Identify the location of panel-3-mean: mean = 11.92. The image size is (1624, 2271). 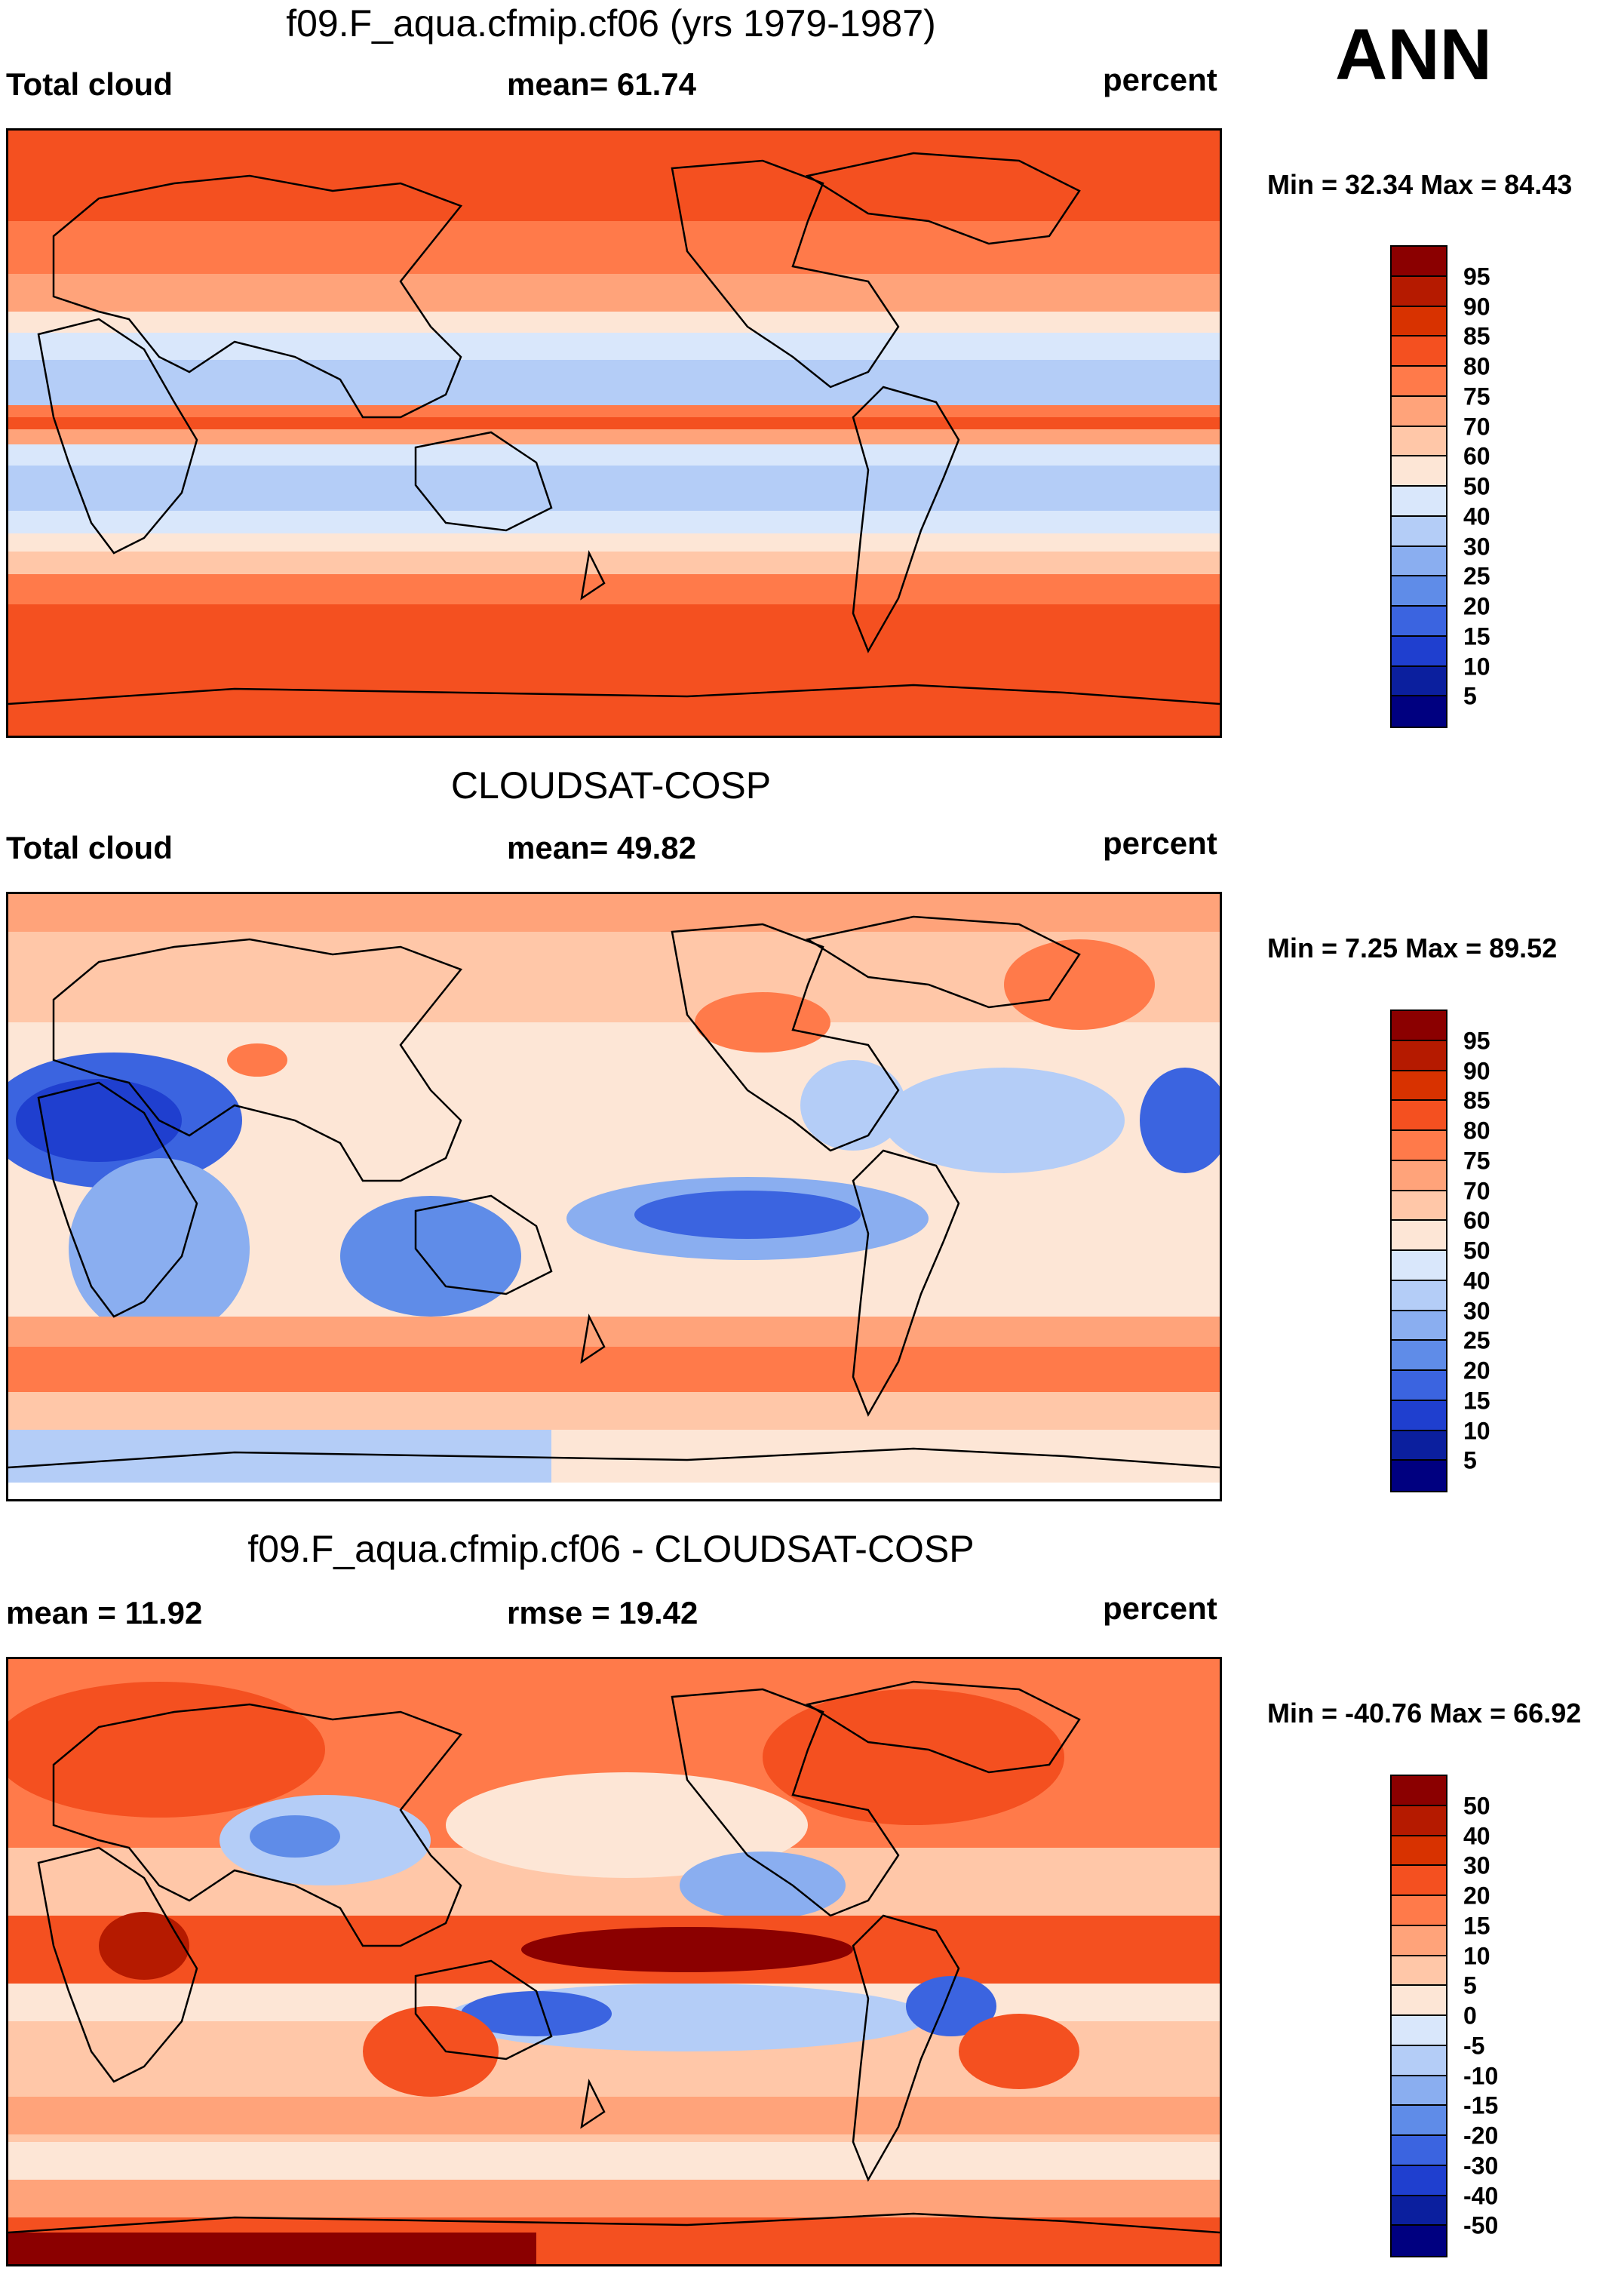
(104, 1613).